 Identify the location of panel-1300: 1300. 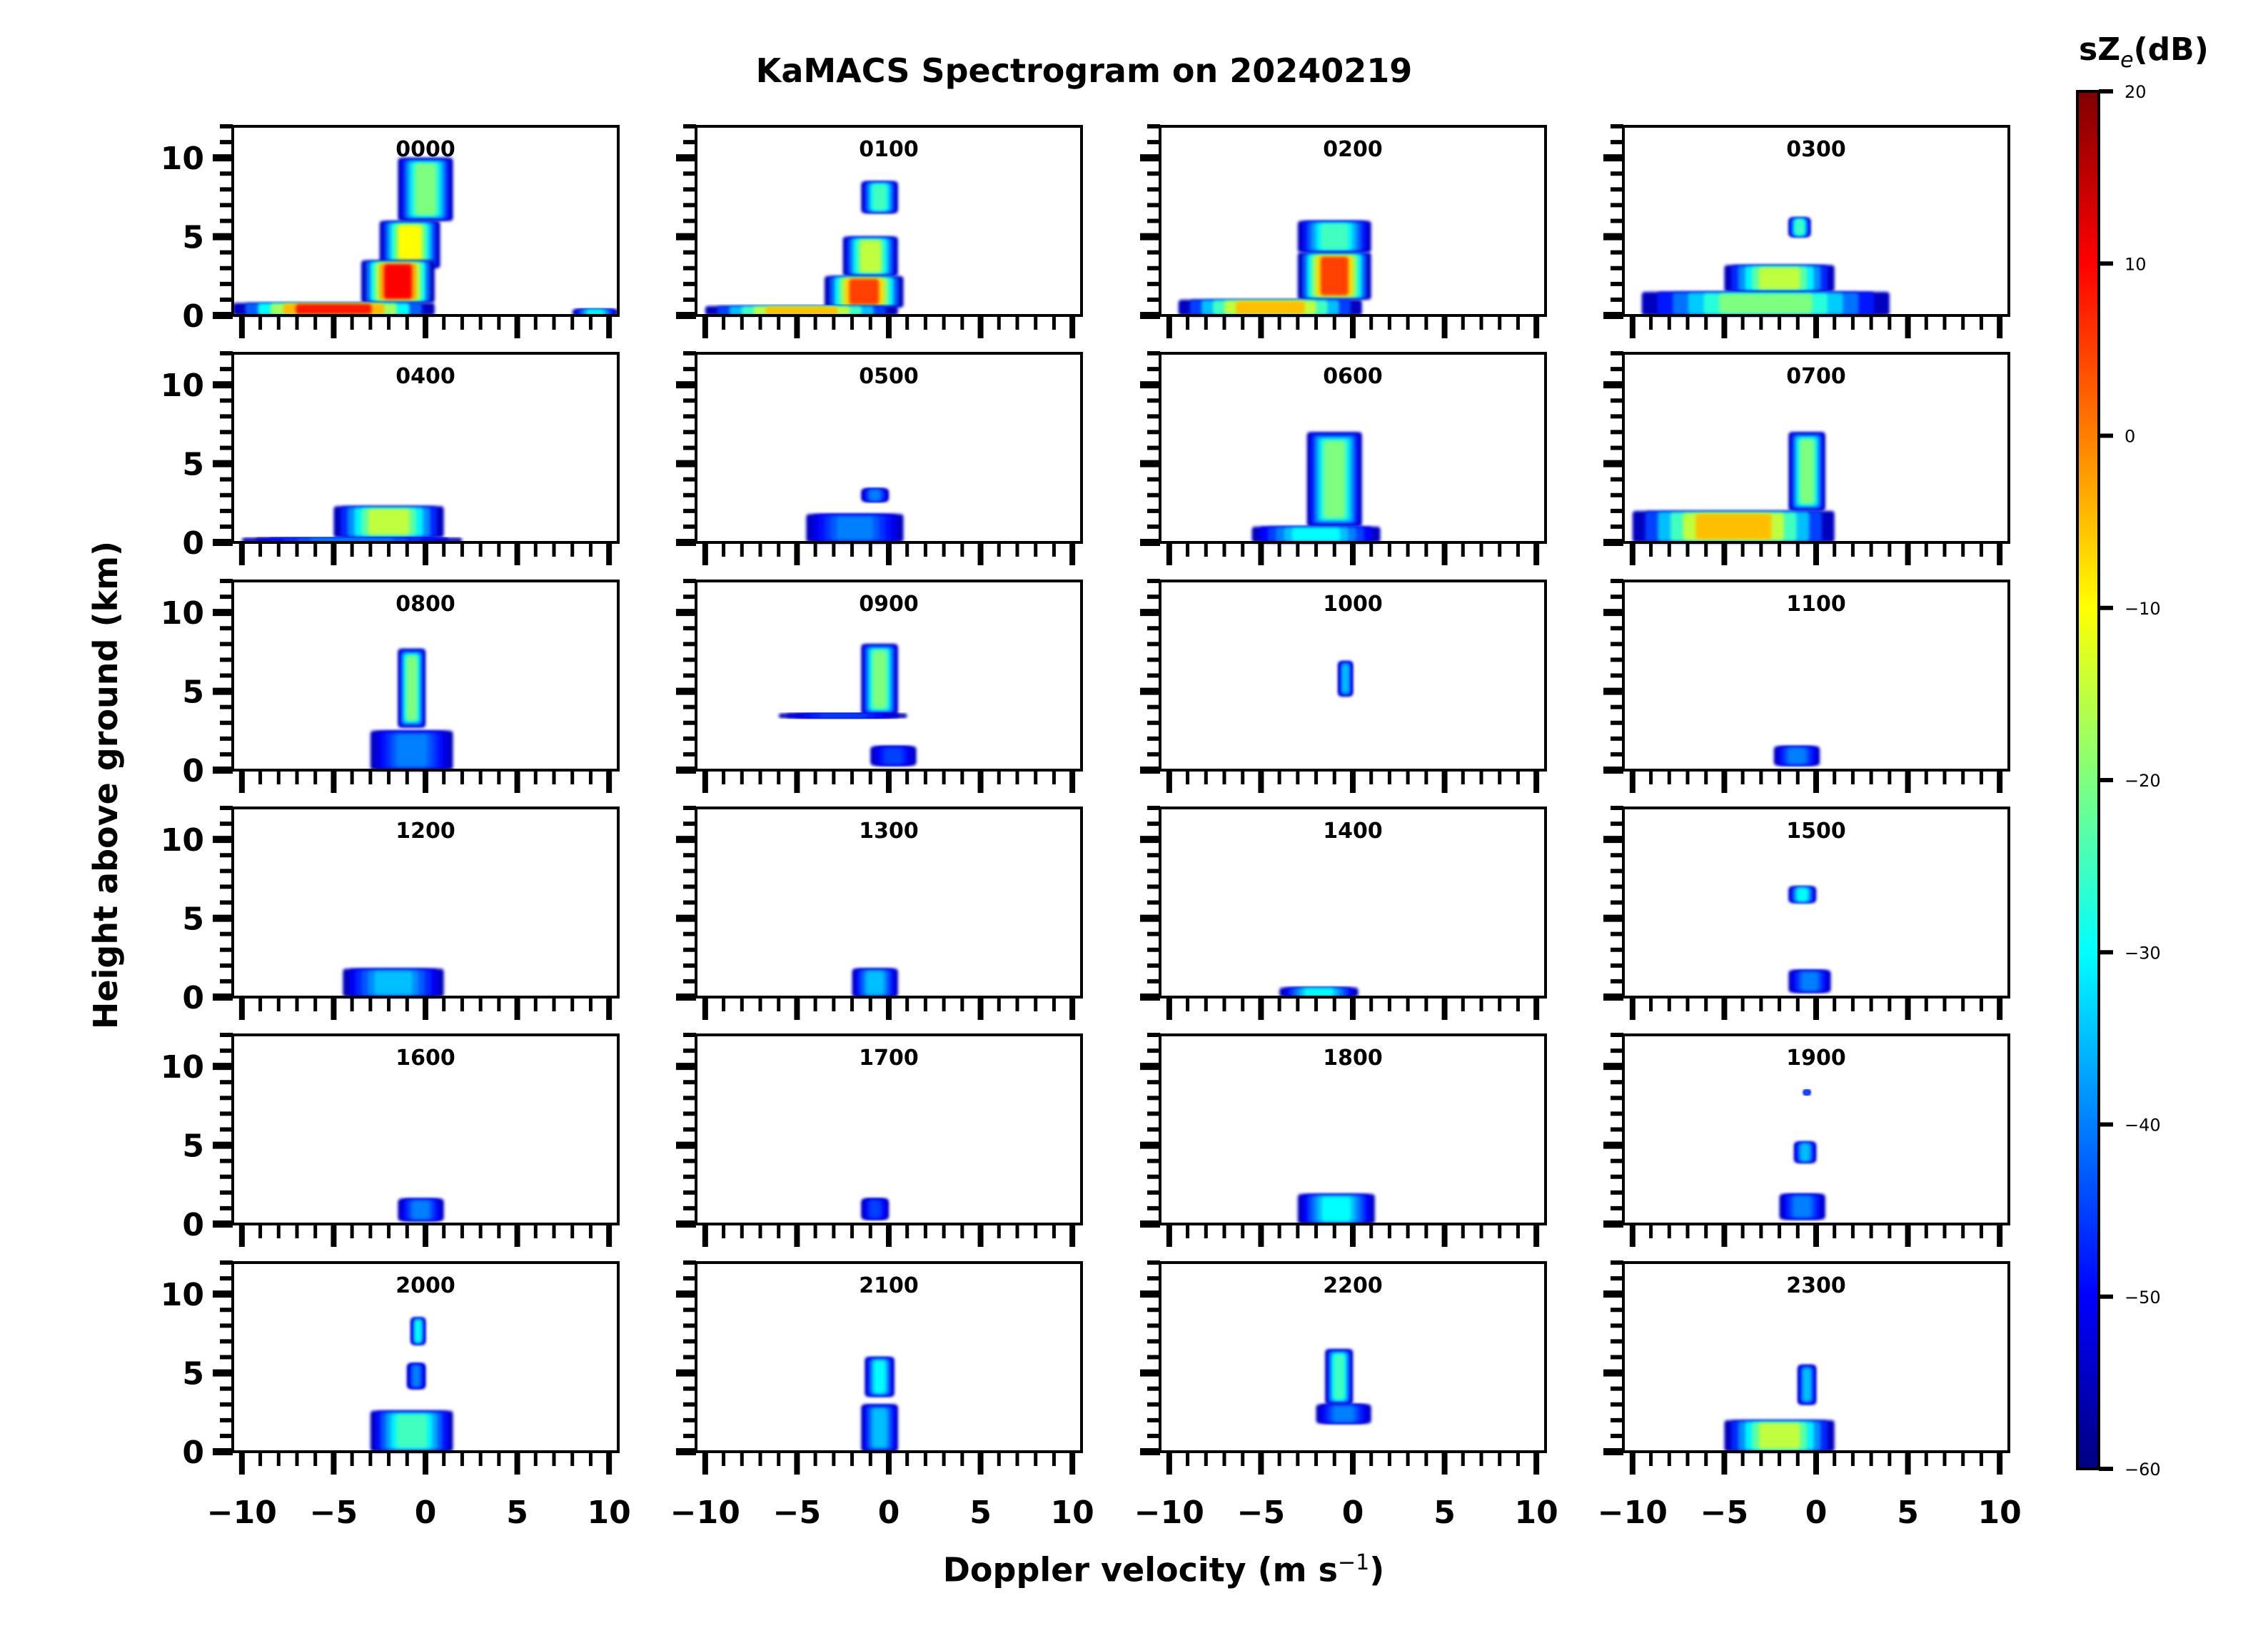
(879, 913).